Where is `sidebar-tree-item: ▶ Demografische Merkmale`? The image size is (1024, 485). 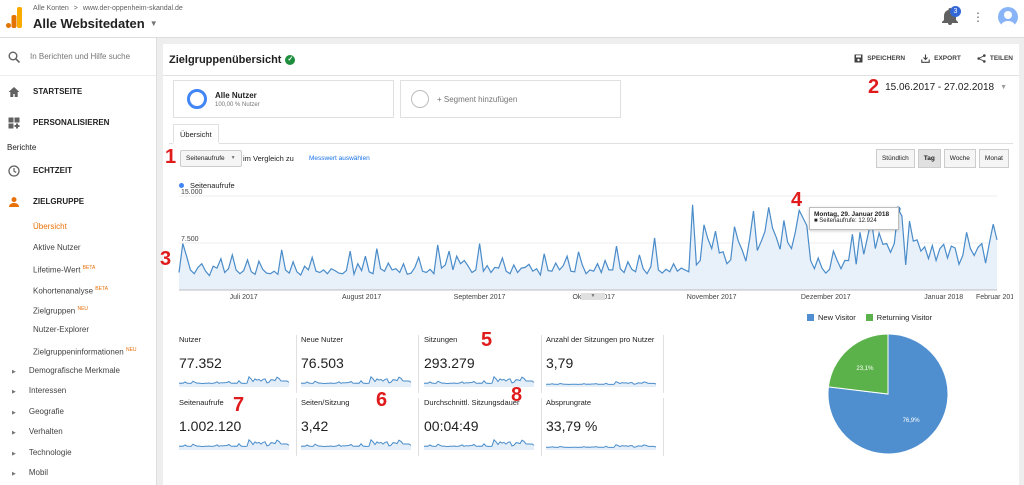 sidebar-tree-item: ▶ Demografische Merkmale is located at coordinates (78, 371).